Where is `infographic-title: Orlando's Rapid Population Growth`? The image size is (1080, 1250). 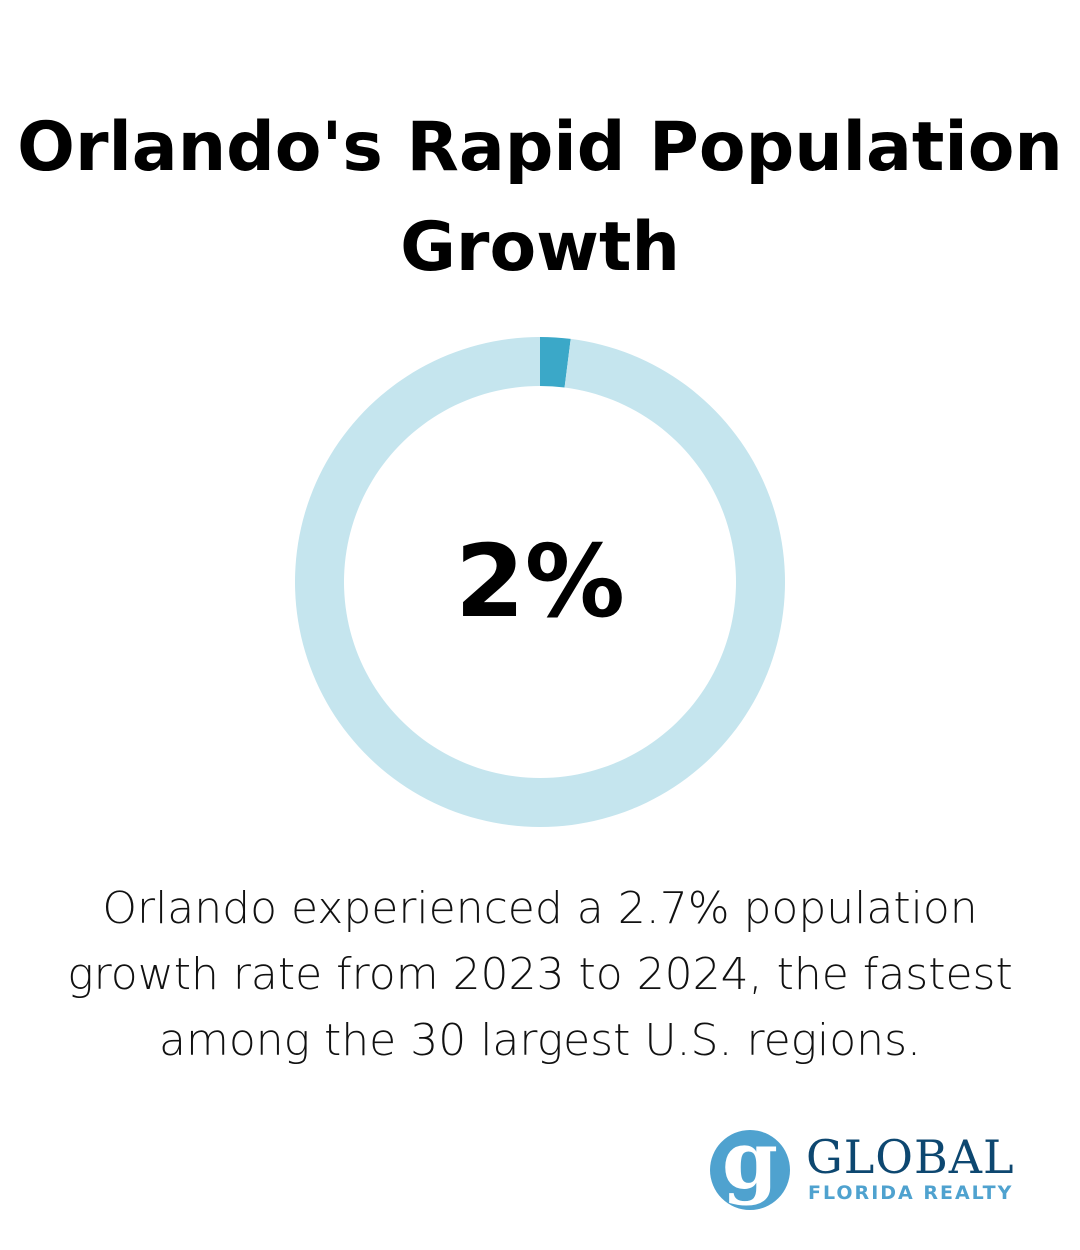 infographic-title: Orlando's Rapid Population Growth is located at coordinates (540, 197).